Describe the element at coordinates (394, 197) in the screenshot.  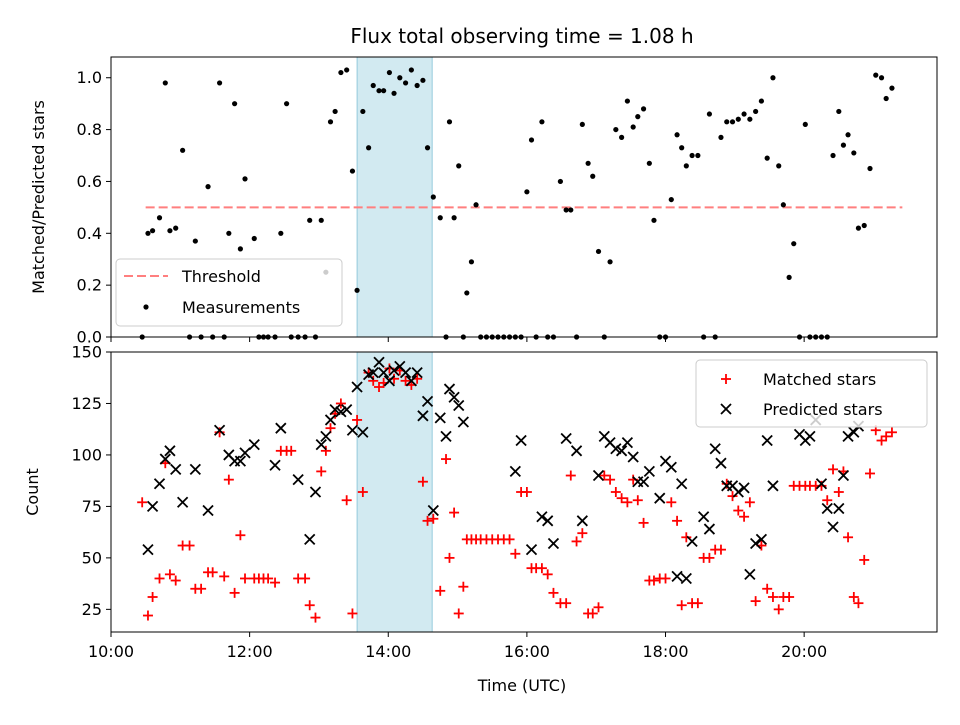
I see `top-highlight-band` at that location.